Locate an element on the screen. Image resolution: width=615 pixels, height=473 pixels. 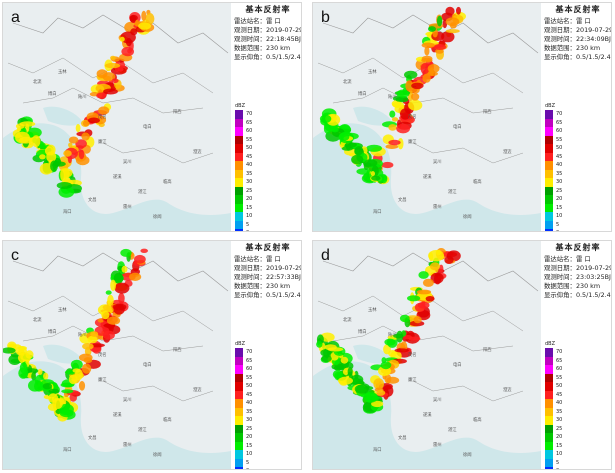
legend-label: 5 is located at coordinates (558, 462).